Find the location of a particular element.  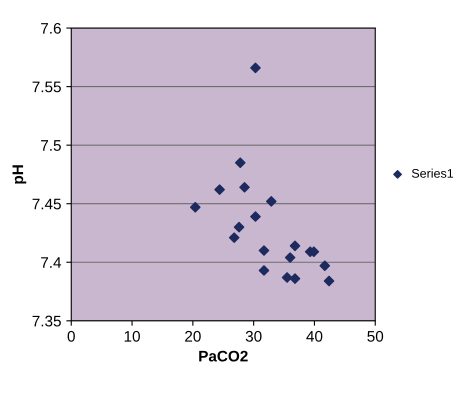

x-tick-label: 10 is located at coordinates (132, 336).